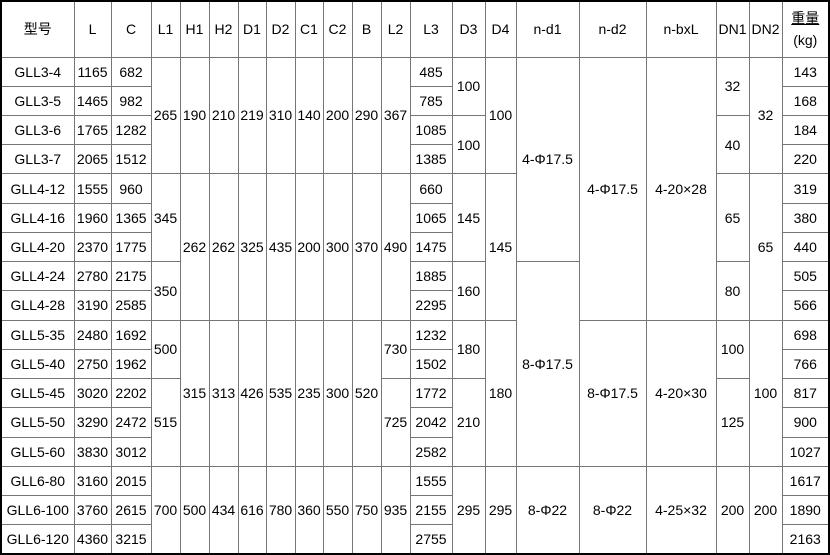 This screenshot has width=830, height=555. What do you see at coordinates (37, 130) in the screenshot?
I see `model-cell: GLL3-6` at bounding box center [37, 130].